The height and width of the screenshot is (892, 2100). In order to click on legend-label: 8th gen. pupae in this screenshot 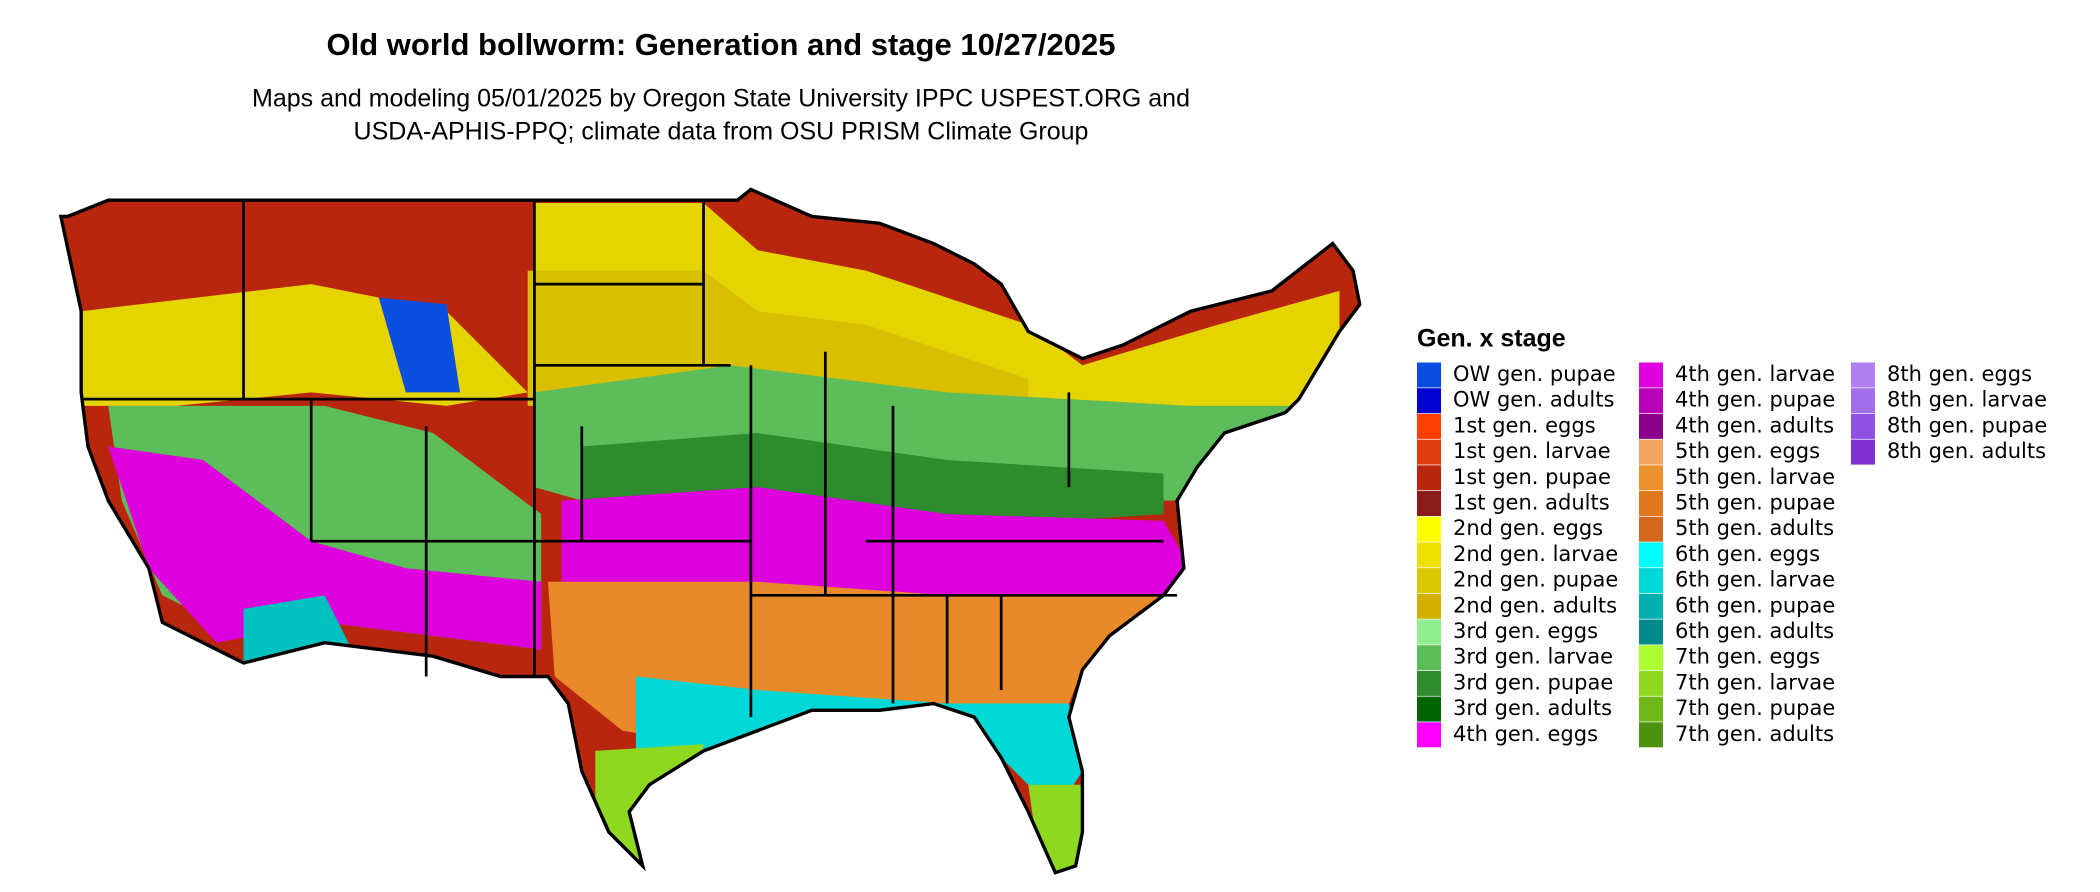, I will do `click(1967, 425)`.